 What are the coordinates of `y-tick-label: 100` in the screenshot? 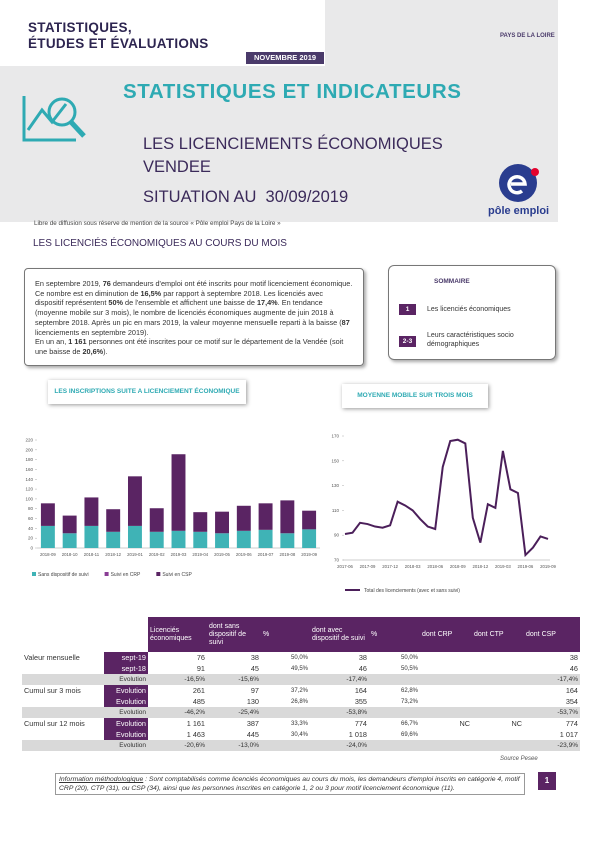 It's located at (29, 498).